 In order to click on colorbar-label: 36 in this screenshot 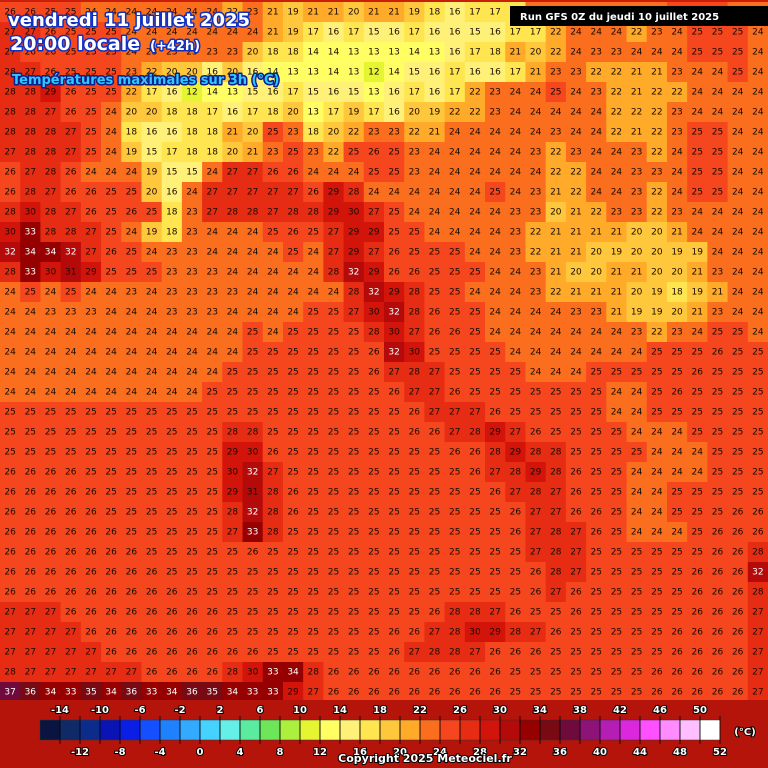, I will do `click(560, 752)`.